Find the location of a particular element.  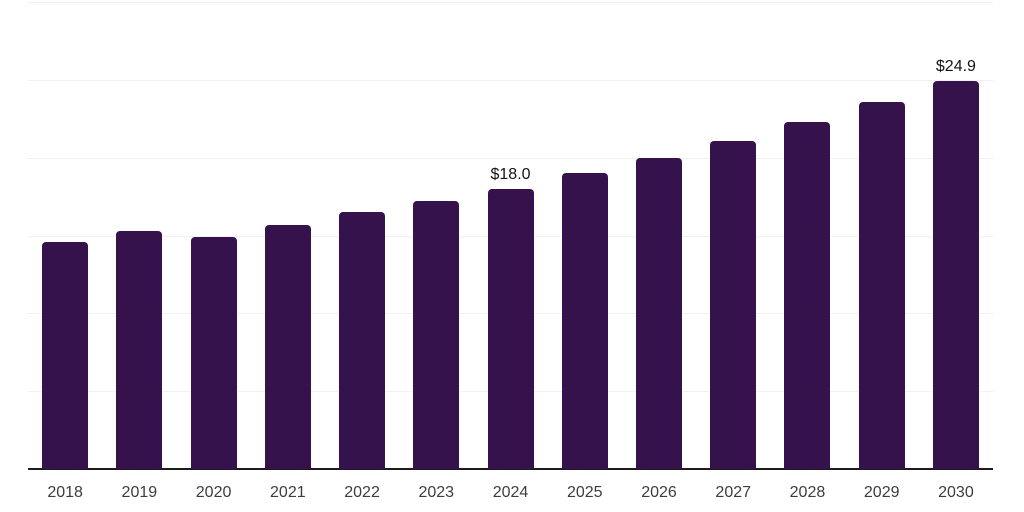

bar-band-2026 is located at coordinates (659, 234).